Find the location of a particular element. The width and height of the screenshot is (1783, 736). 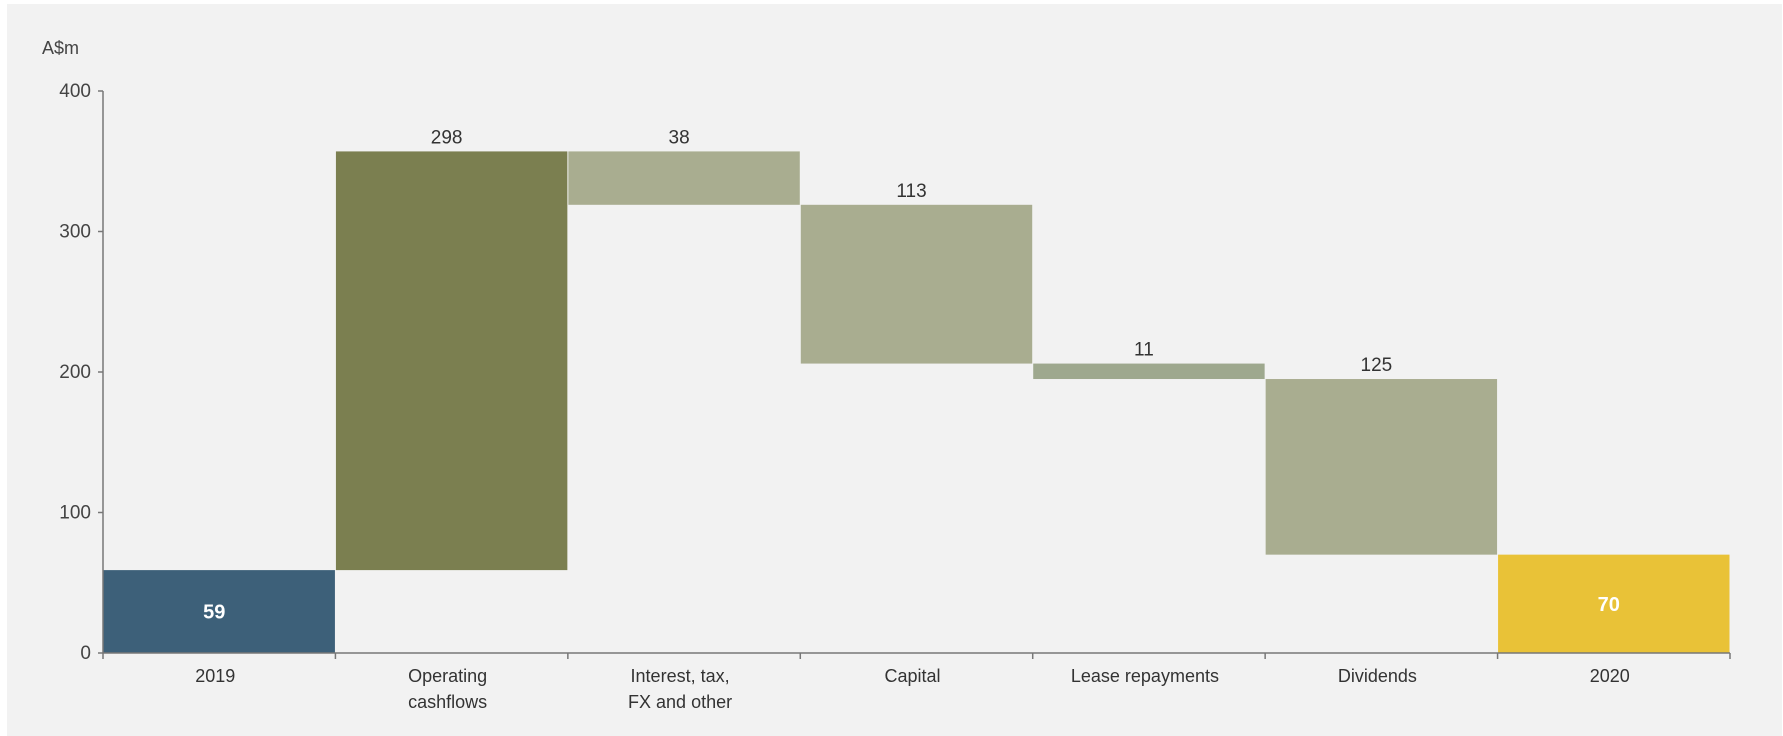

x-tick-label-0: 2019 is located at coordinates (215, 676).